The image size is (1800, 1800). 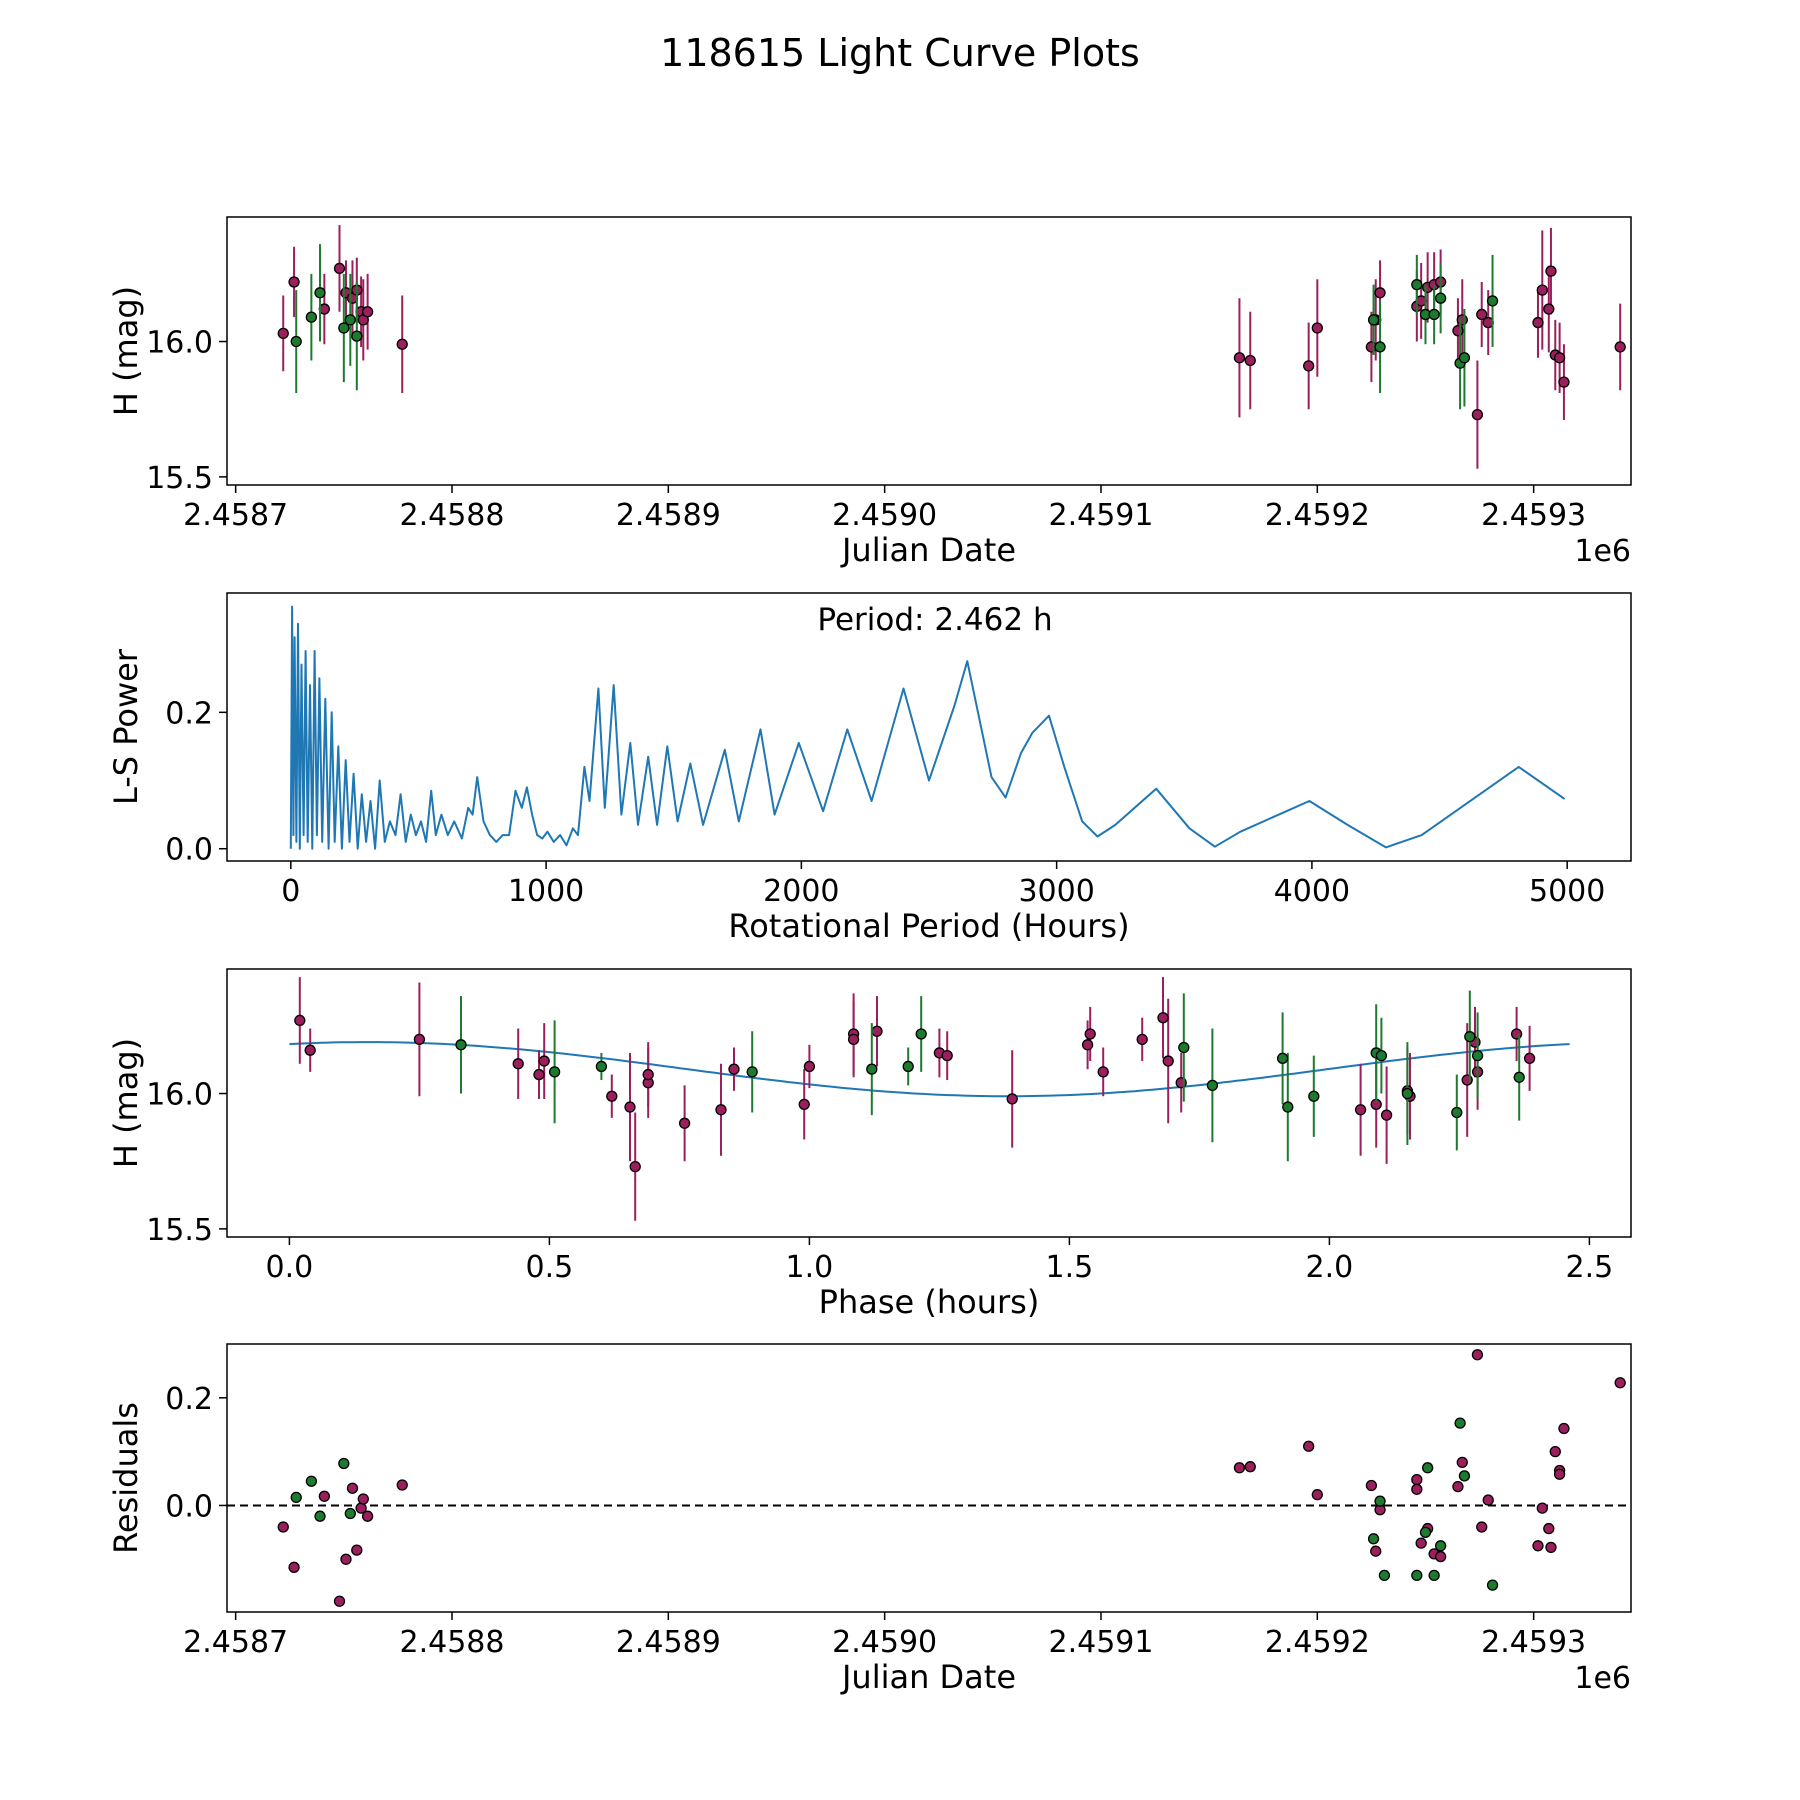 I want to click on periodogram-x-tick-label: 4000, so click(x=1312, y=891).